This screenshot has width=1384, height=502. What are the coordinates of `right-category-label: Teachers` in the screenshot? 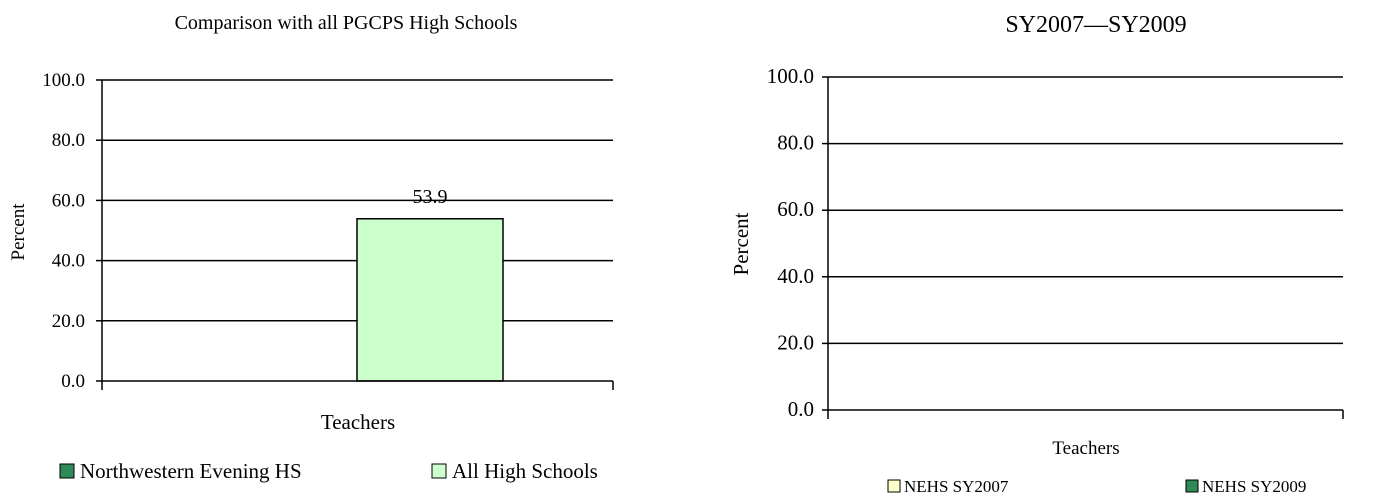 It's located at (1085, 448).